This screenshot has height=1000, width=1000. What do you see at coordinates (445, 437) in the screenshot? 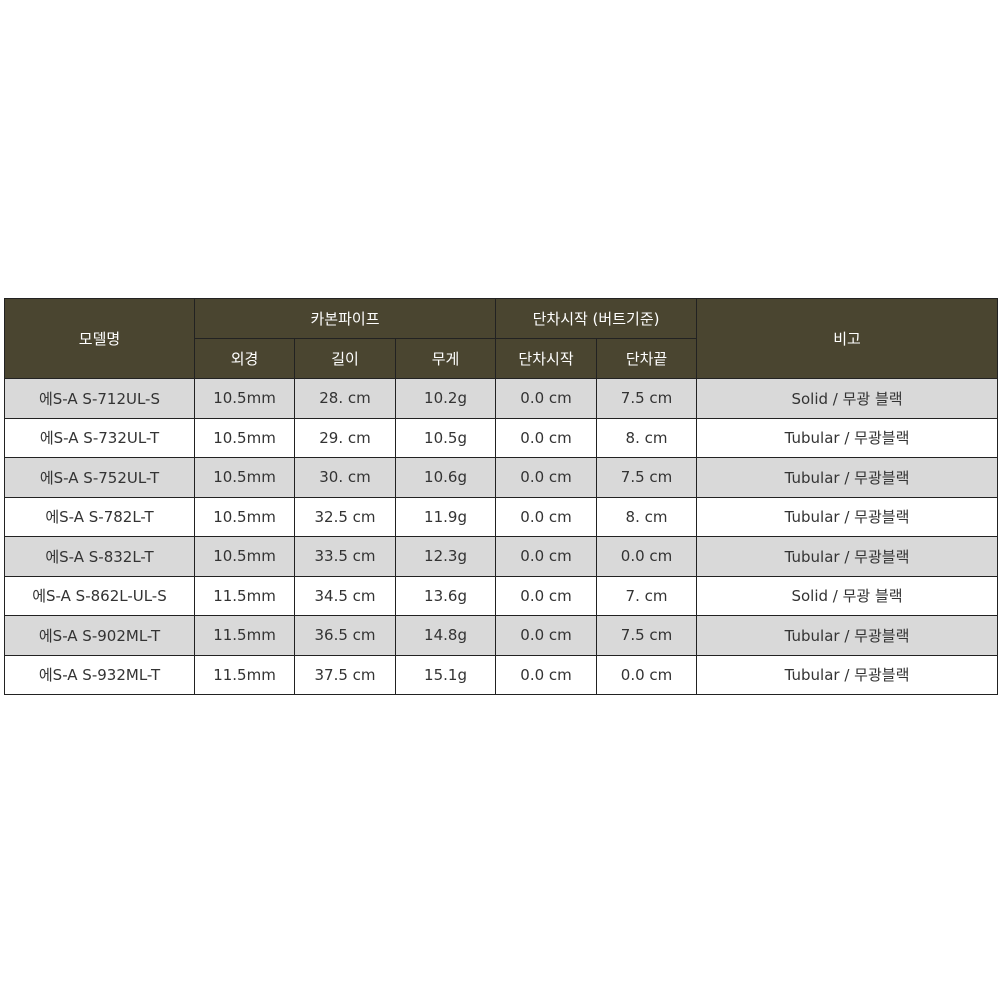
I see `cell-weight: 10.5g` at bounding box center [445, 437].